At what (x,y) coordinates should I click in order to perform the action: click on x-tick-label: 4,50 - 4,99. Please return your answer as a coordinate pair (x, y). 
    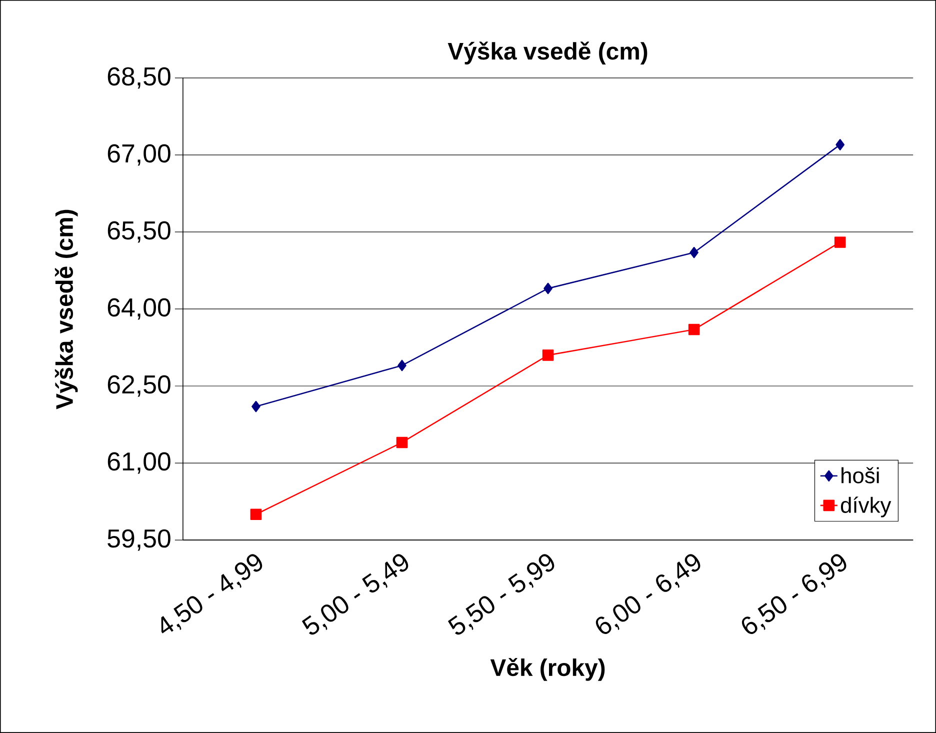
    Looking at the image, I should click on (211, 594).